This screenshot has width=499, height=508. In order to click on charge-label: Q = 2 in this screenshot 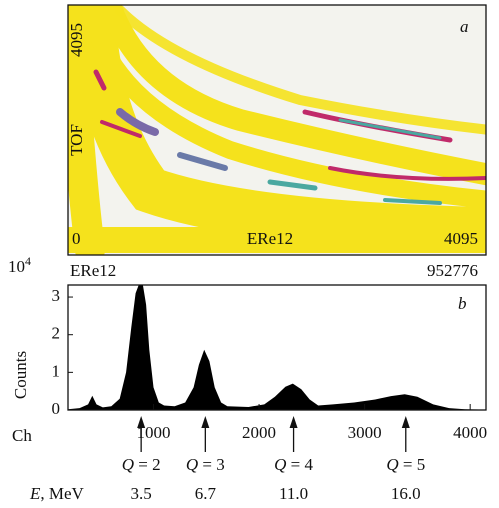, I will do `click(141, 464)`.